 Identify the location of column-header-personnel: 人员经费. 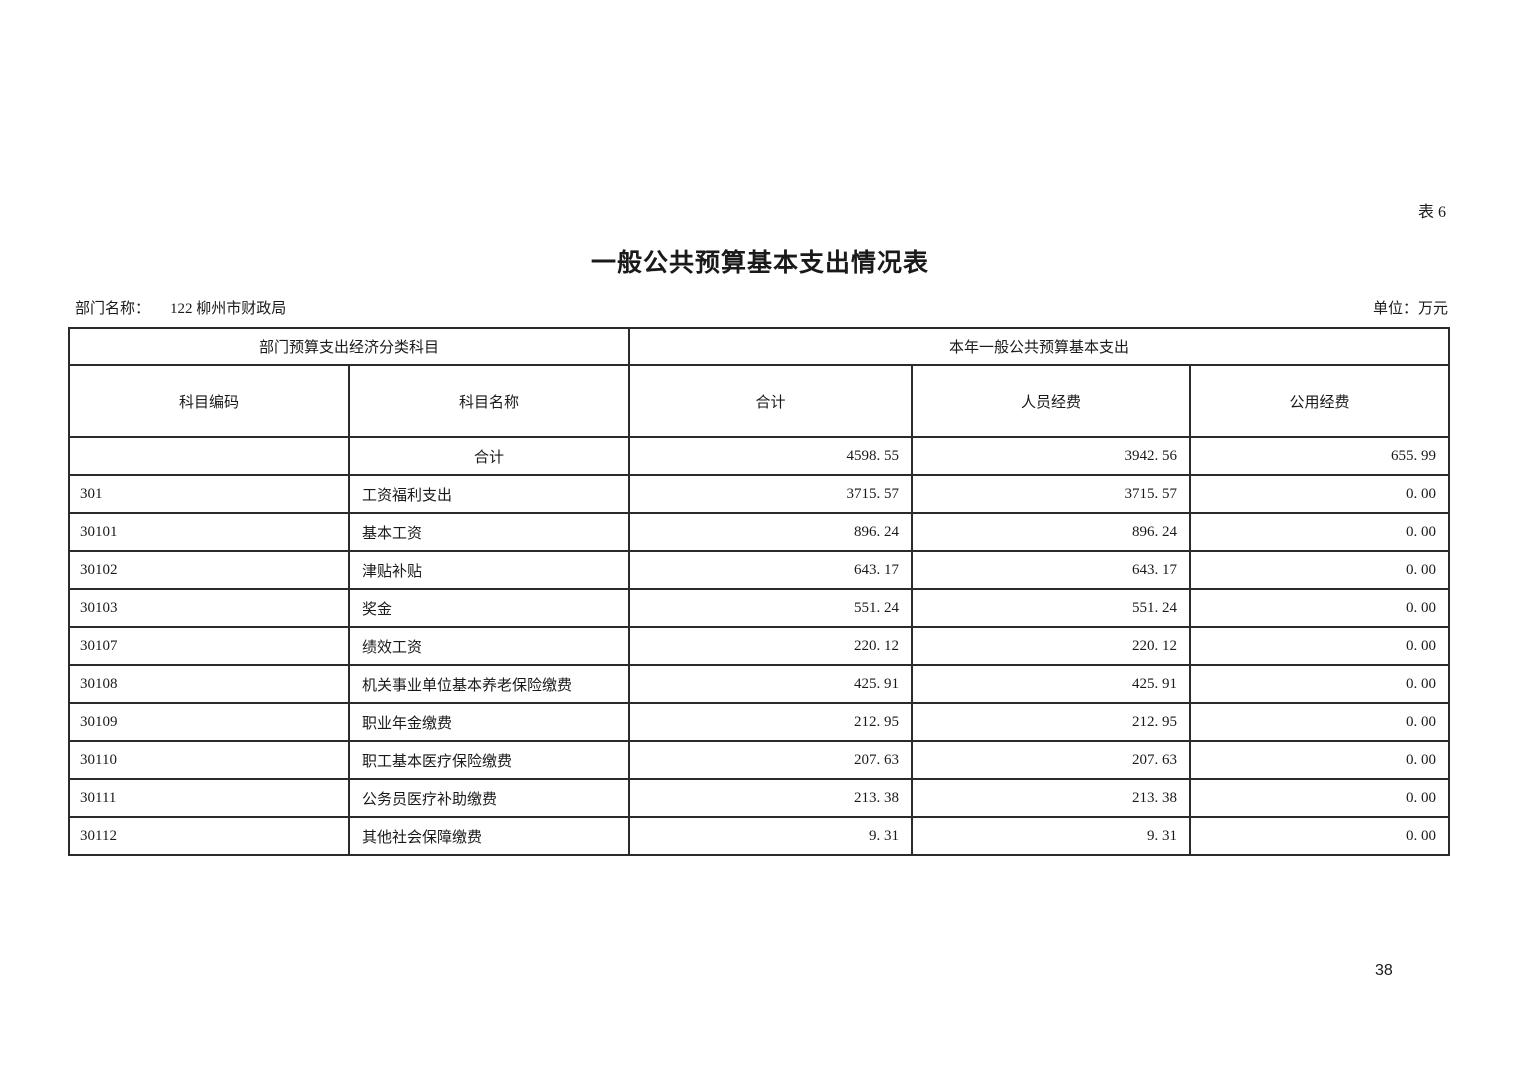
(1051, 401).